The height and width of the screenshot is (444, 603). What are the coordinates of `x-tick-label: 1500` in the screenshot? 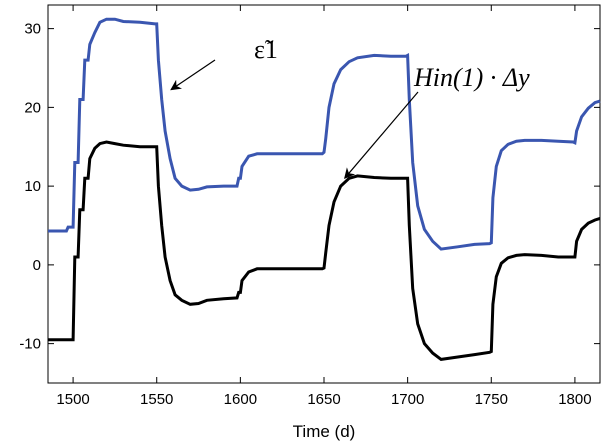 It's located at (72, 399).